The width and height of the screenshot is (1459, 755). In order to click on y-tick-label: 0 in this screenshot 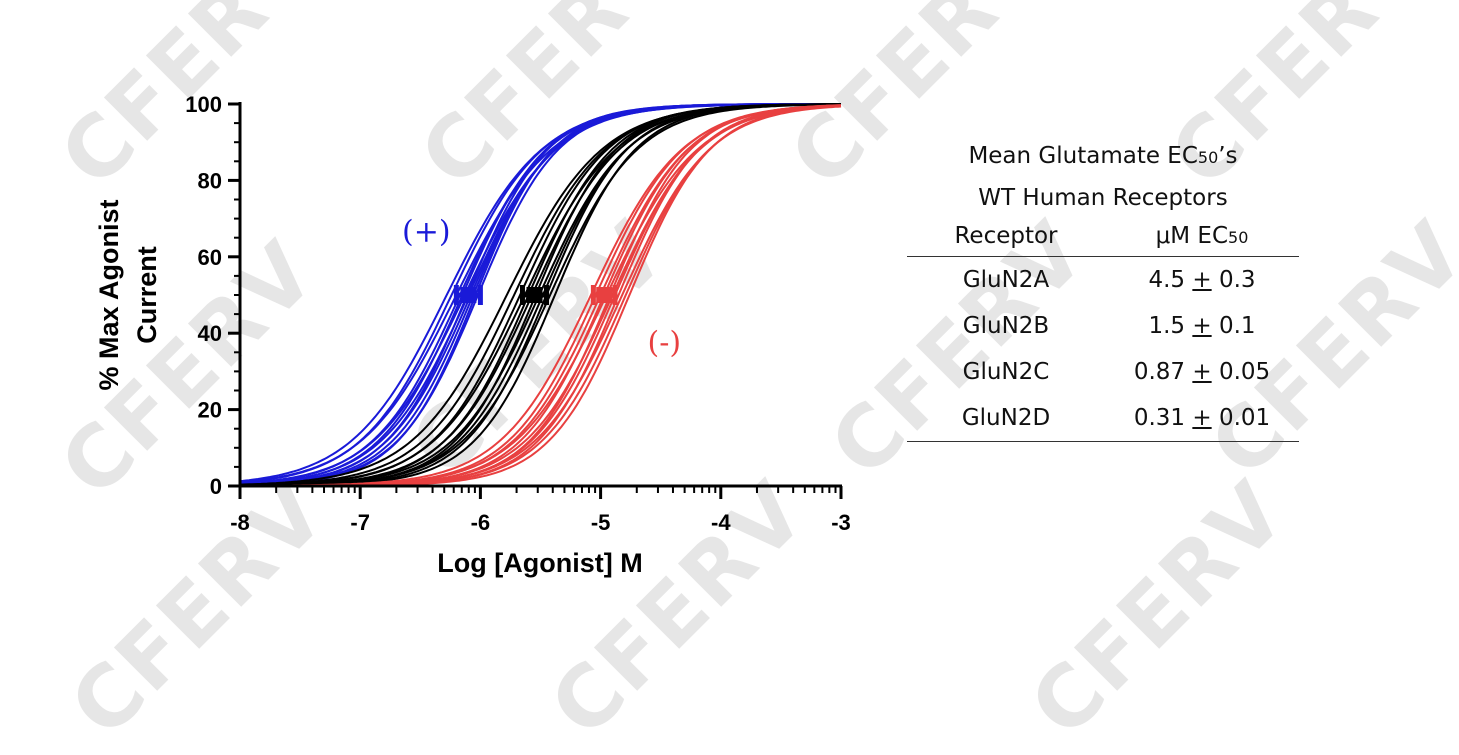, I will do `click(216, 486)`.